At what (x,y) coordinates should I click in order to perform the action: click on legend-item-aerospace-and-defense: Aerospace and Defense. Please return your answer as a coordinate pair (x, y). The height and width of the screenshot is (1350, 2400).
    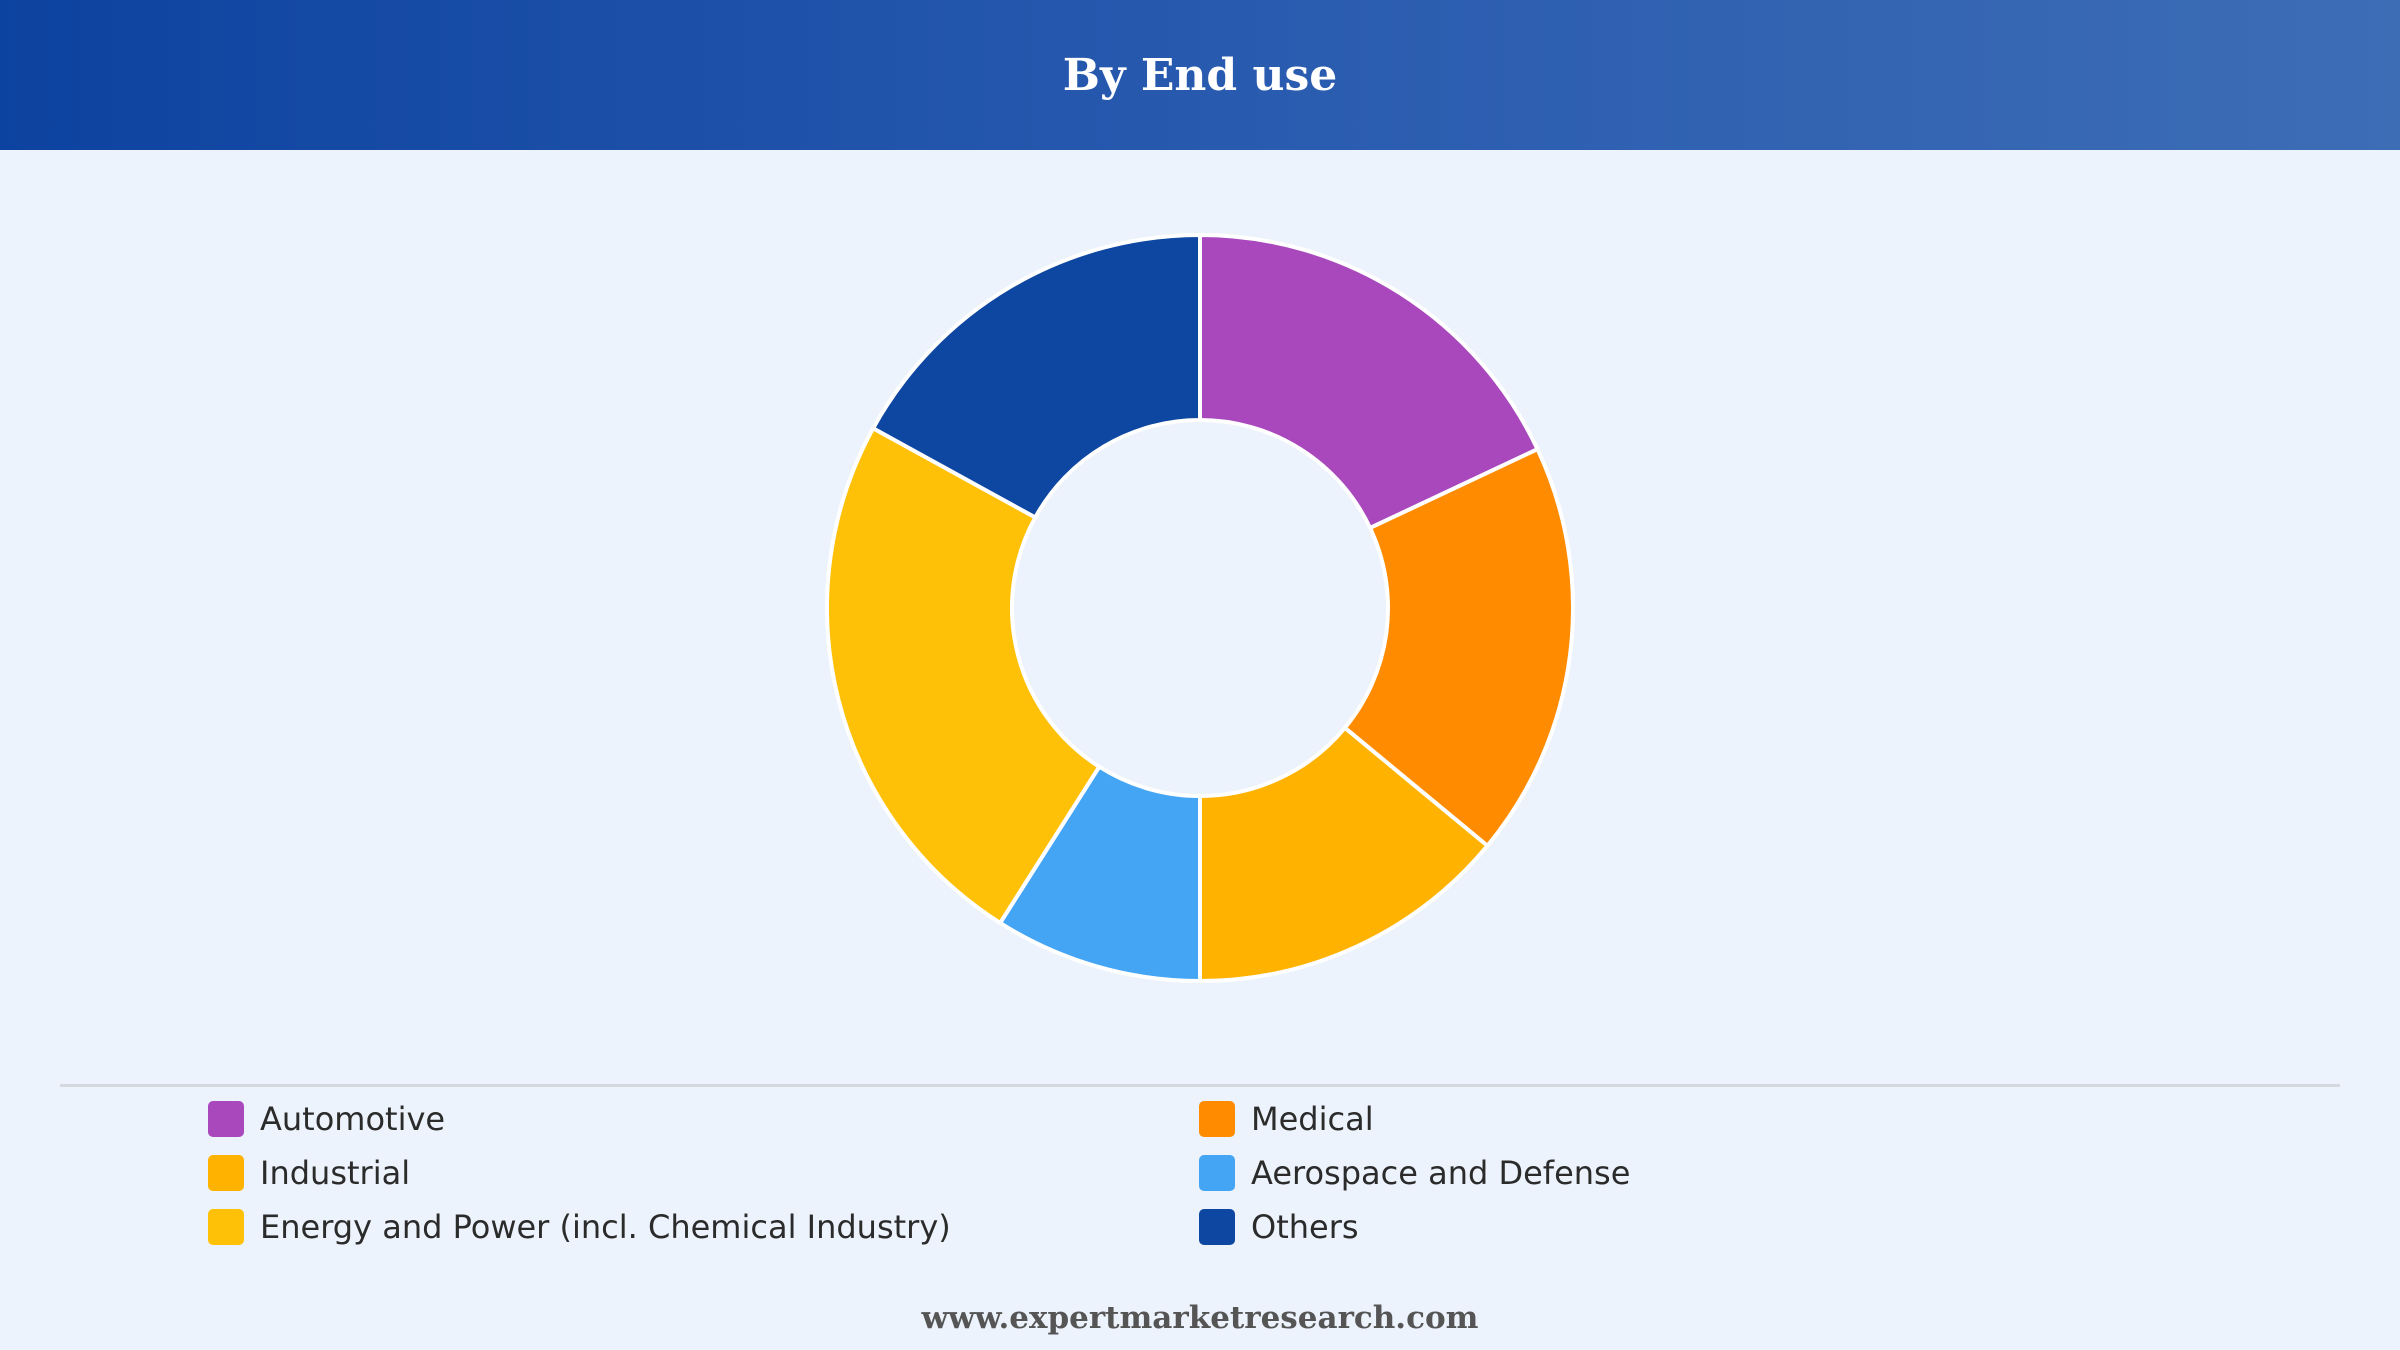
    Looking at the image, I should click on (1414, 1173).